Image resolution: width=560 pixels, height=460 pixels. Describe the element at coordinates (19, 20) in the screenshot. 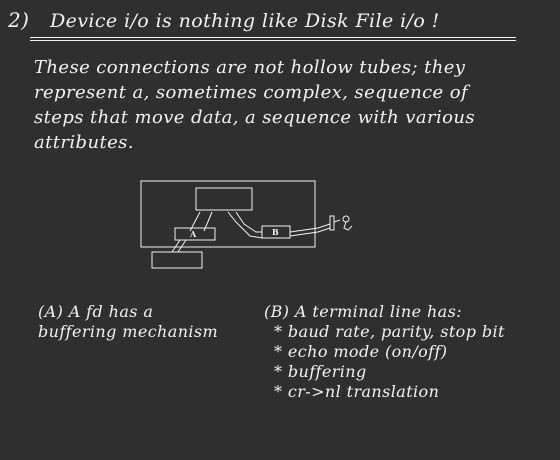

I see `slide-number: 2)` at that location.